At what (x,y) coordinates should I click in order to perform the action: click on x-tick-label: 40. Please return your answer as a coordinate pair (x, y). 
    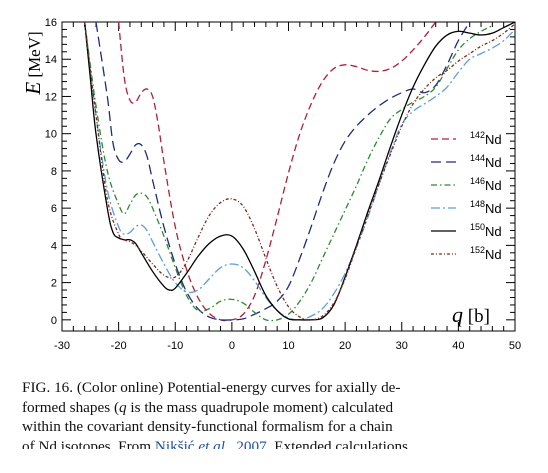
    Looking at the image, I should click on (458, 346).